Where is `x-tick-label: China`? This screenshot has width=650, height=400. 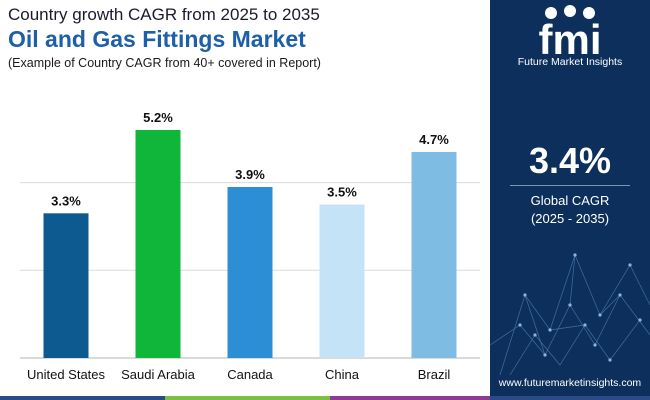
x-tick-label: China is located at coordinates (342, 374).